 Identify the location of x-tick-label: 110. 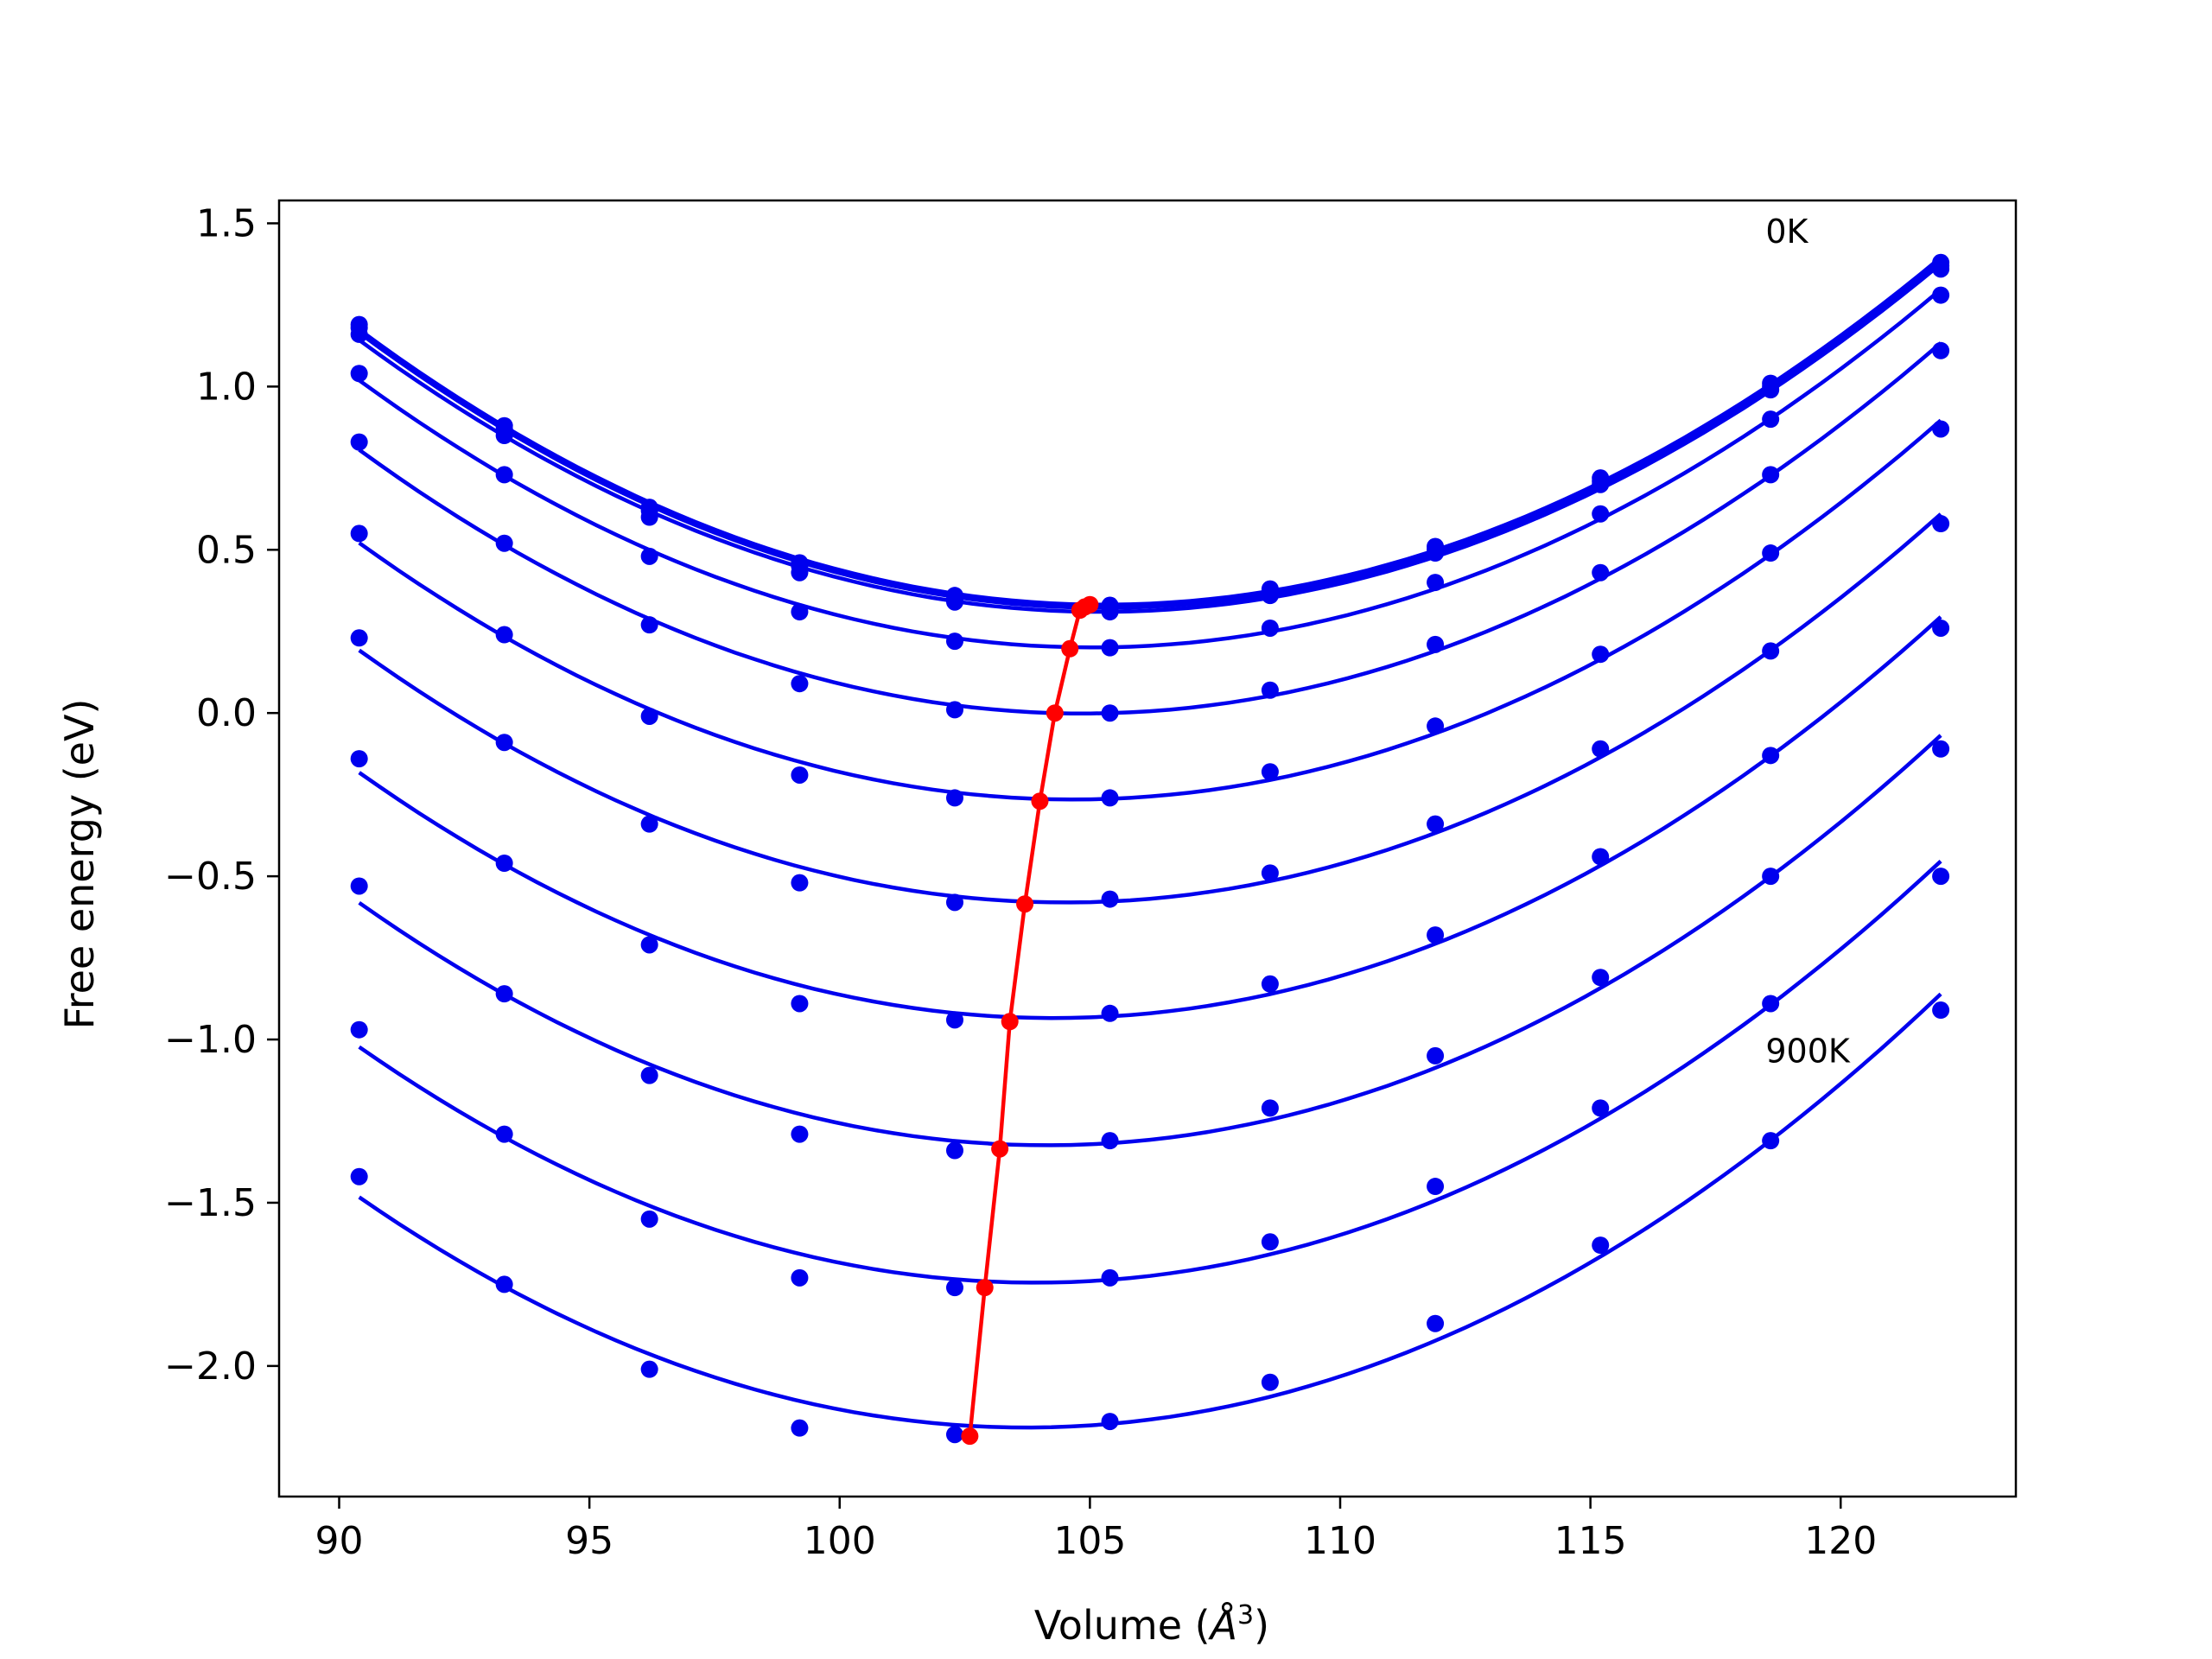
(1340, 1541).